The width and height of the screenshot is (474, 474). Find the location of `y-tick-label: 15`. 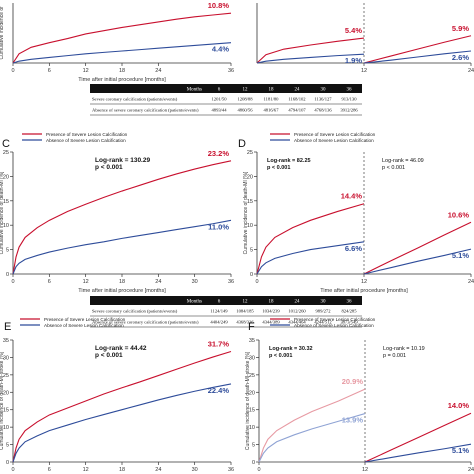

y-tick-label: 15 is located at coordinates (6, 202).